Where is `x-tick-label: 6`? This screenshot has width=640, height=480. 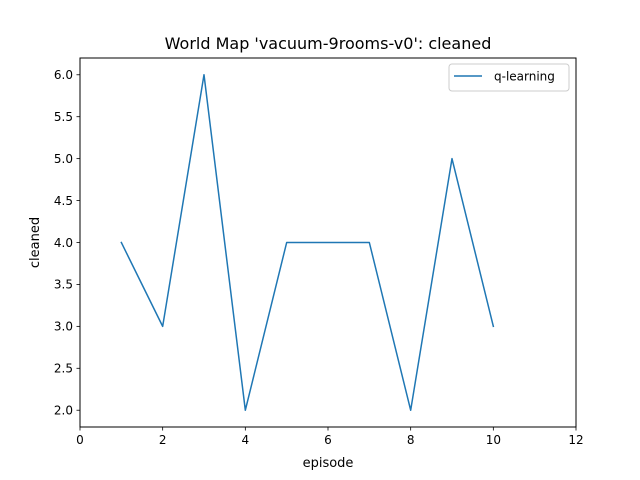 x-tick-label: 6 is located at coordinates (328, 440).